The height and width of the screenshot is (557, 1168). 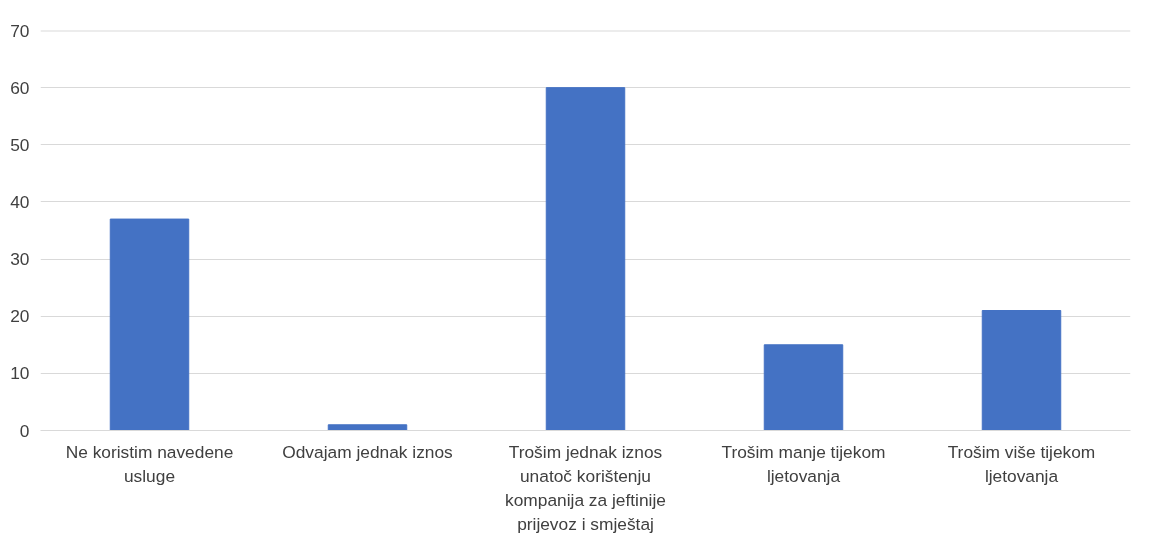 What do you see at coordinates (149, 463) in the screenshot?
I see `x-tick-label: Ne koristim navedene usluge` at bounding box center [149, 463].